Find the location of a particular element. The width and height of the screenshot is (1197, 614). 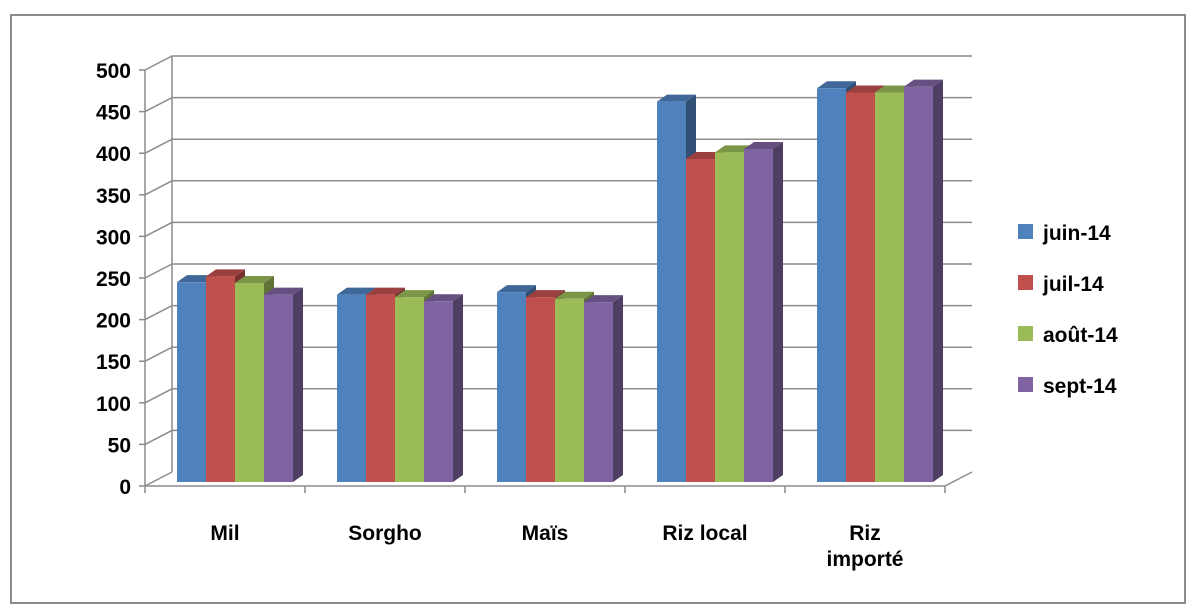

legend-item: août-14 is located at coordinates (1068, 335).